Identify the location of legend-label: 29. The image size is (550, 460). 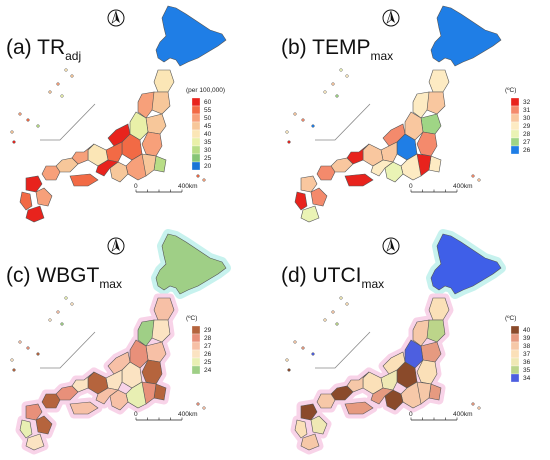
(527, 126).